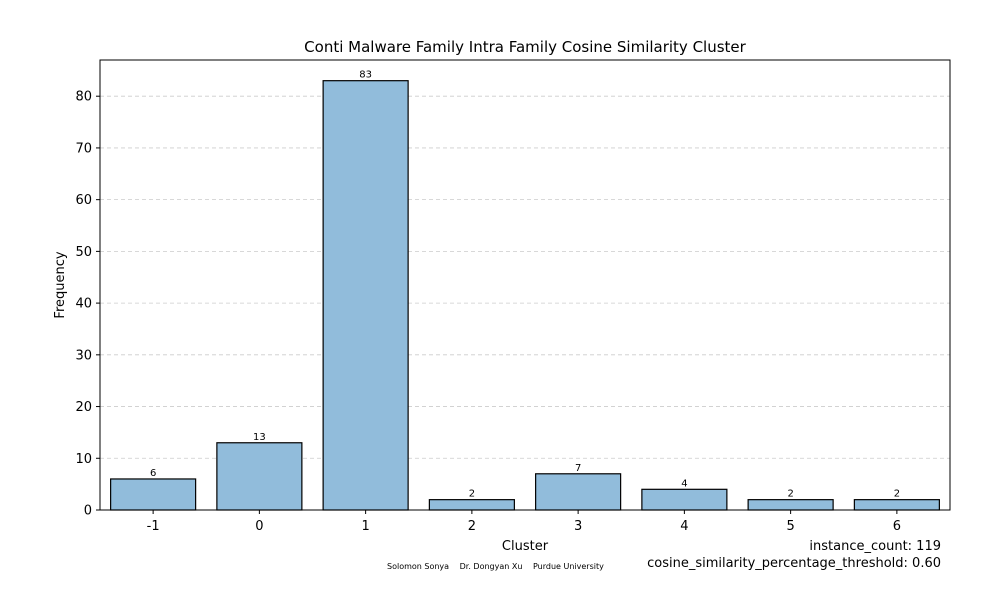 Image resolution: width=1000 pixels, height=600 pixels. Describe the element at coordinates (83, 355) in the screenshot. I see `y-tick-label: 30` at that location.